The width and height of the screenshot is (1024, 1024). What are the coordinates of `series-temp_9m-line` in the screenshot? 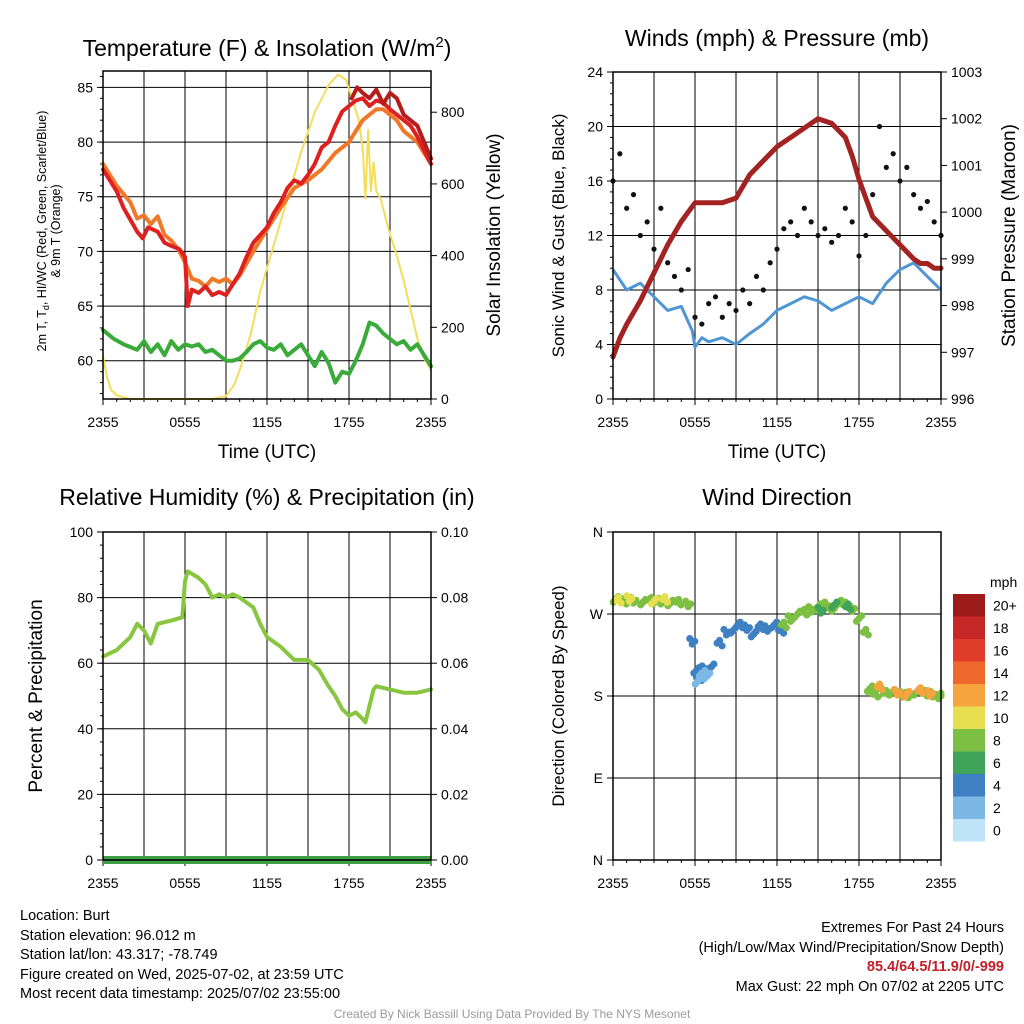 It's located at (267, 198).